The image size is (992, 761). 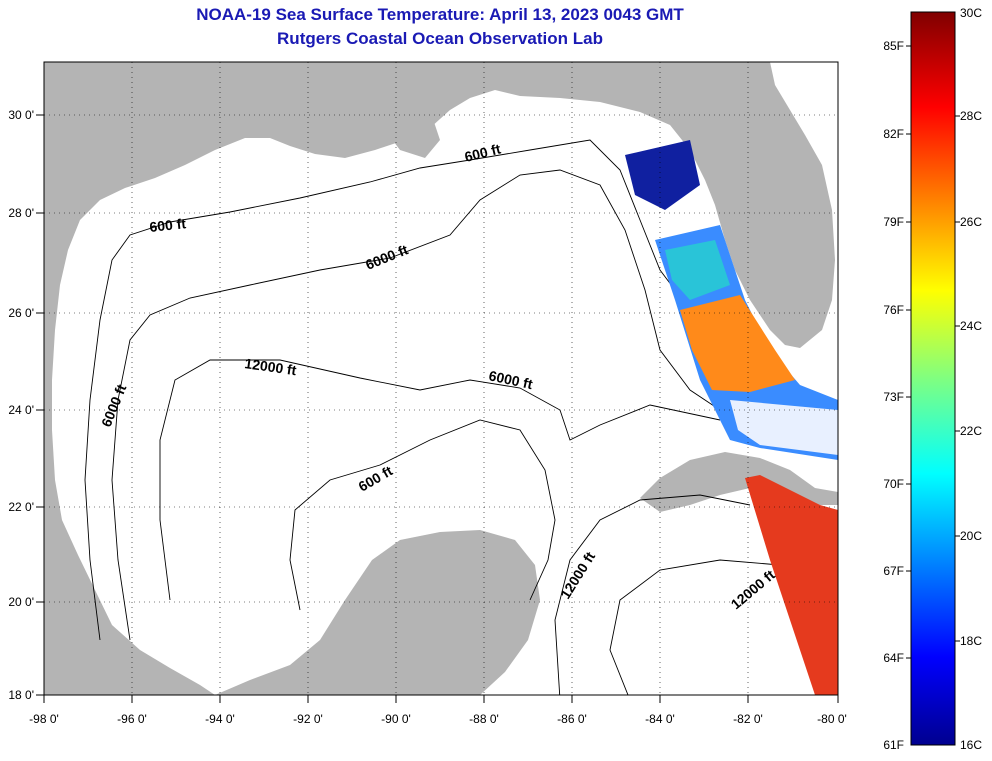 I want to click on contour-label: 600 ft, so click(x=168, y=225).